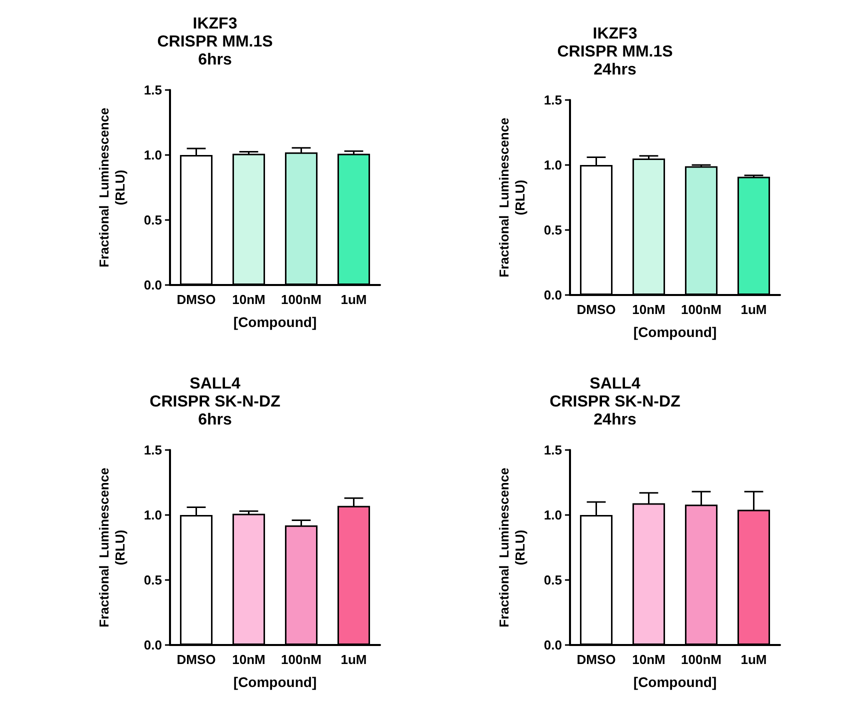 The height and width of the screenshot is (713, 859). I want to click on chart-title: IKZF3 CRISPR MM.1S 6hrs, so click(215, 42).